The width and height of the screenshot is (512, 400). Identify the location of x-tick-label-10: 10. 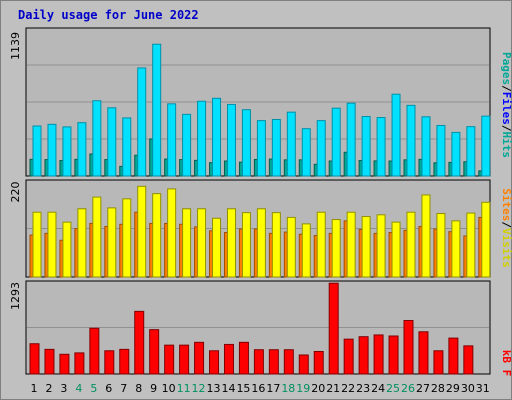
(169, 388).